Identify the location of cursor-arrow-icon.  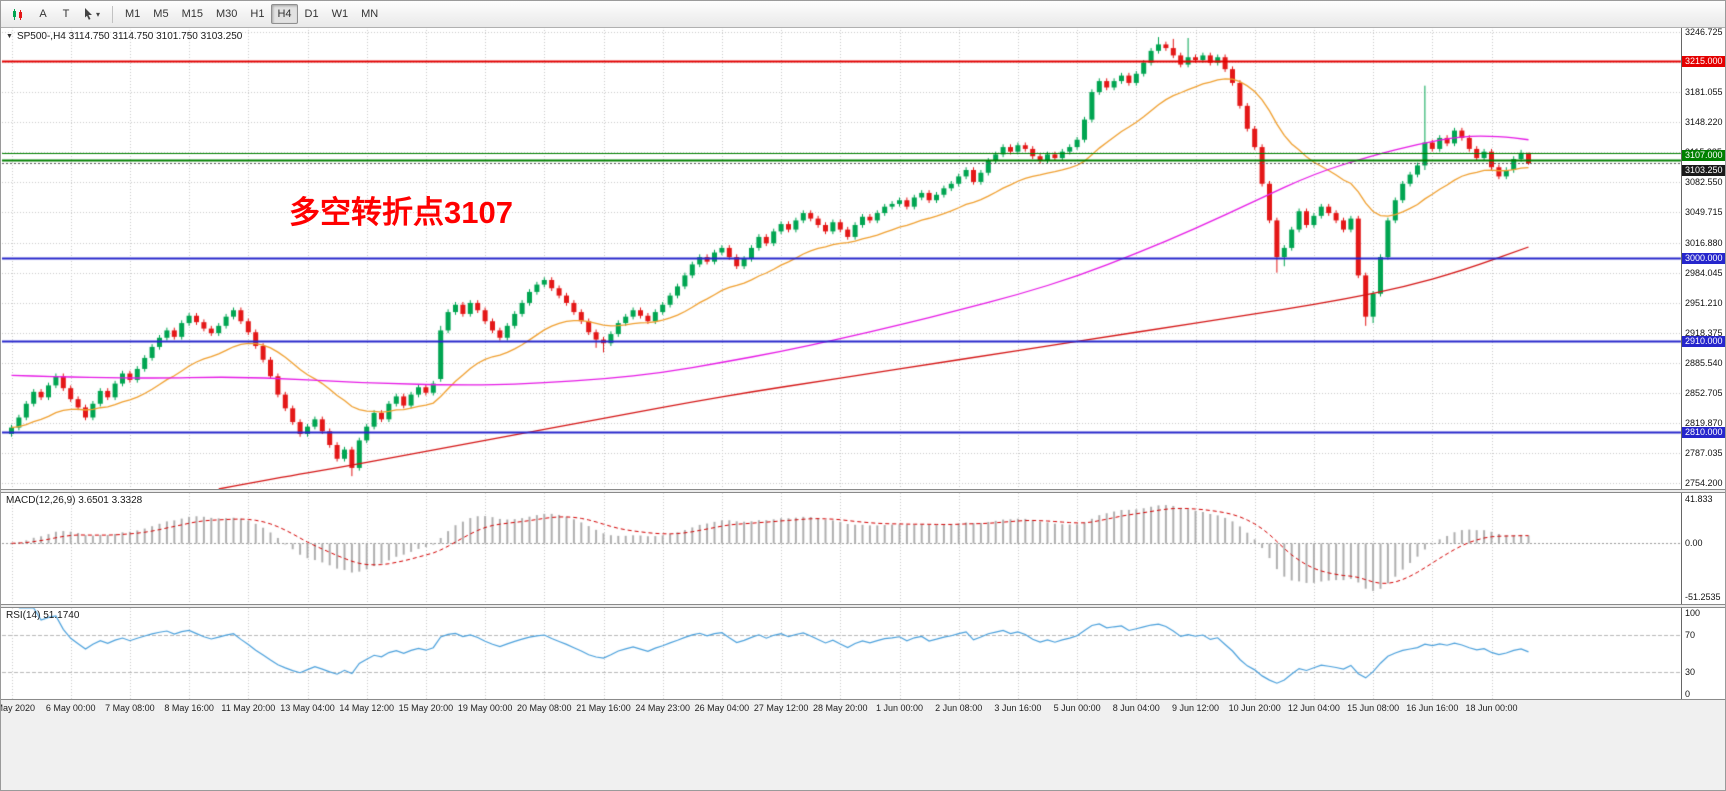
(88, 14).